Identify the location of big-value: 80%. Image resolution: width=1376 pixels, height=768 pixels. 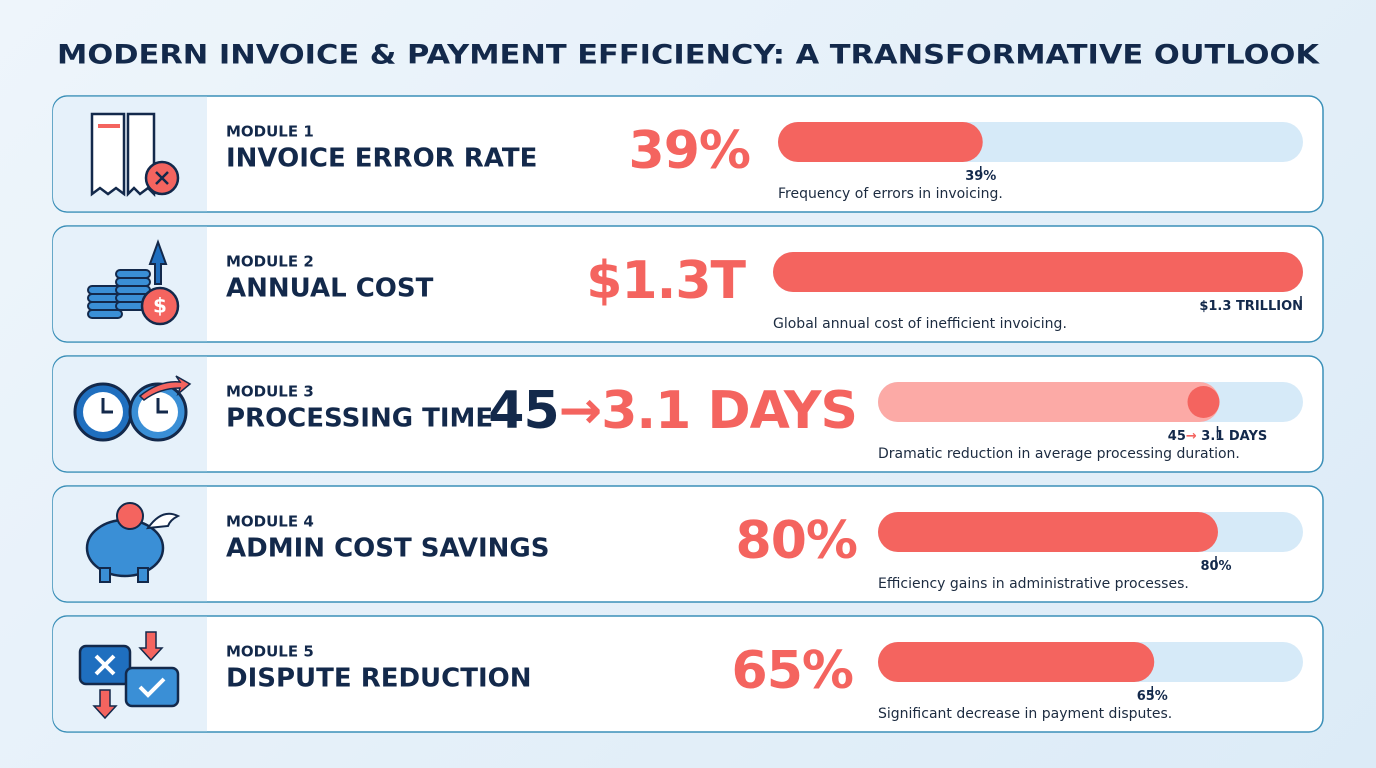
(796, 541).